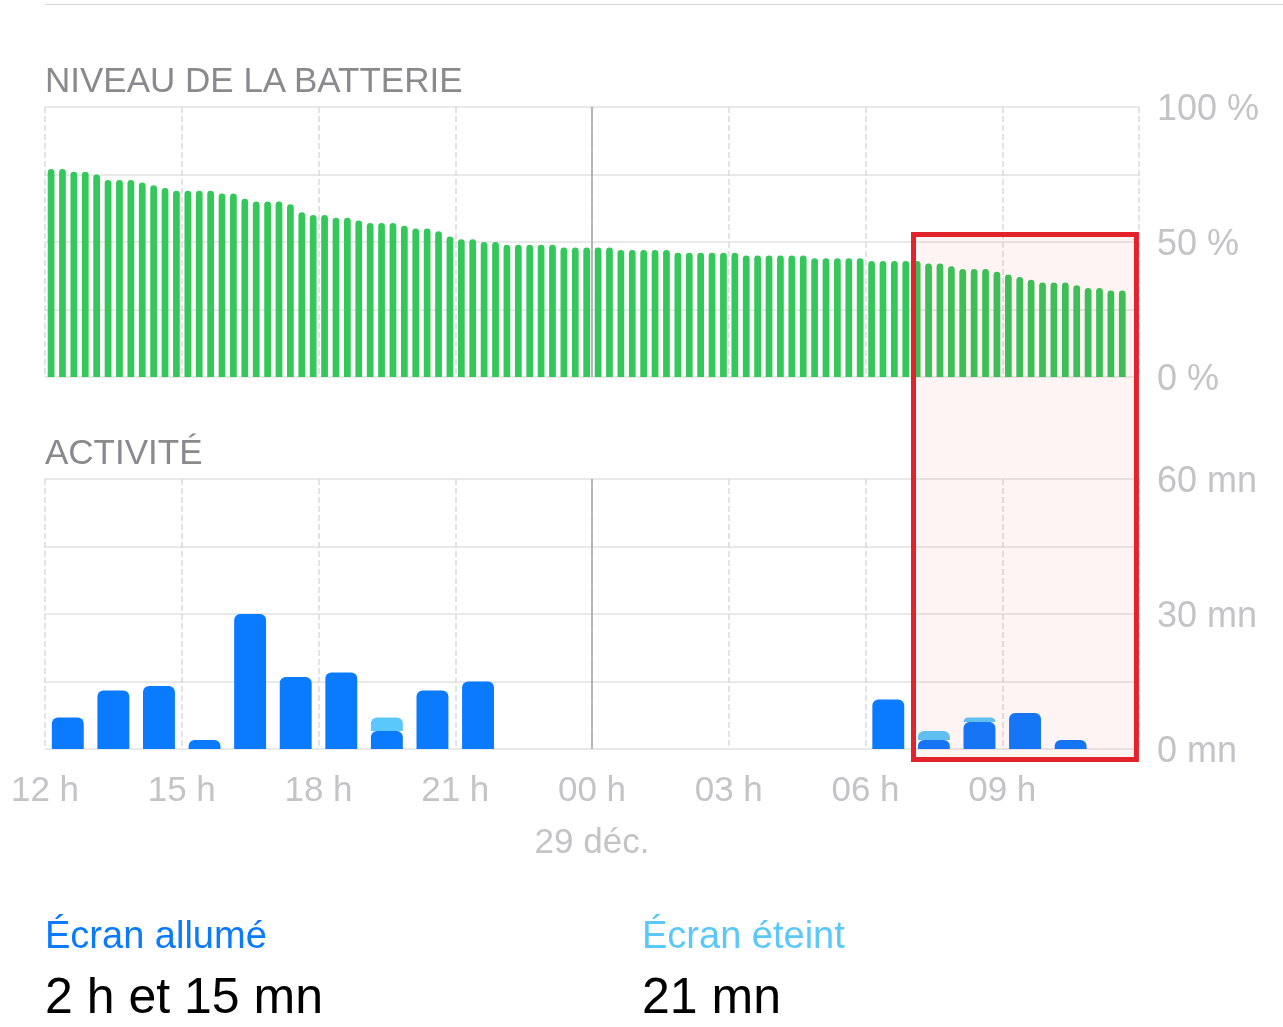 Image resolution: width=1283 pixels, height=1027 pixels. Describe the element at coordinates (254, 79) in the screenshot. I see `chart-title: NIVEAU DE LA BATTERIE` at that location.